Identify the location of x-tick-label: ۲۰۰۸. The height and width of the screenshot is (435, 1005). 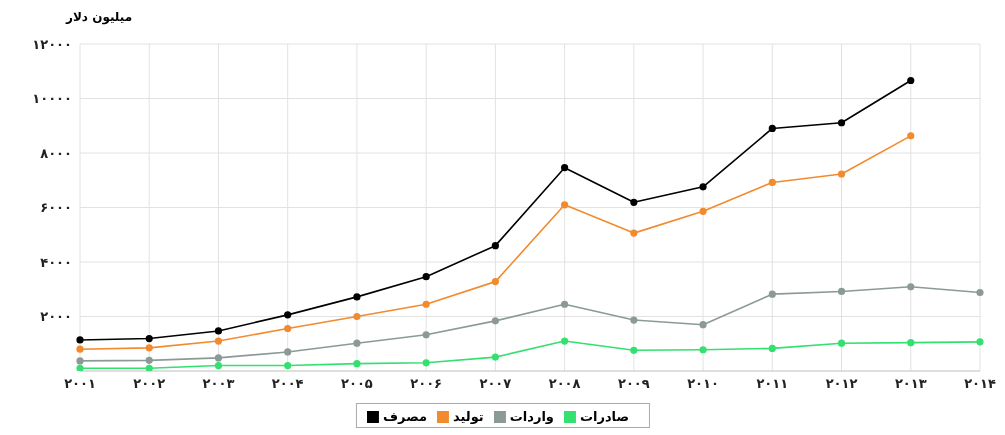
(564, 384).